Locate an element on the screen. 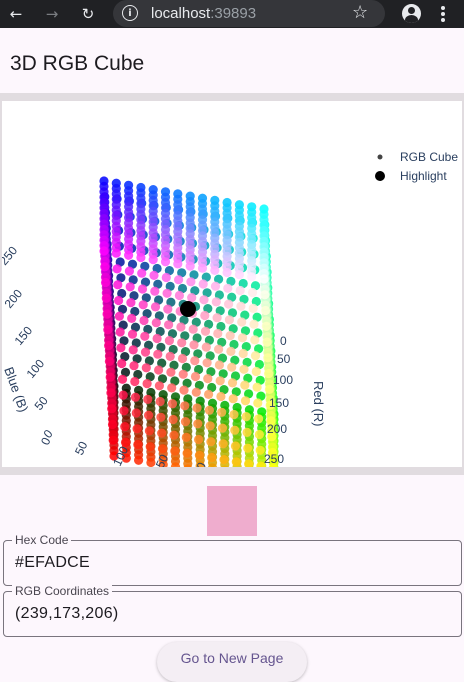  green-axis-tick: 50 is located at coordinates (81, 448).